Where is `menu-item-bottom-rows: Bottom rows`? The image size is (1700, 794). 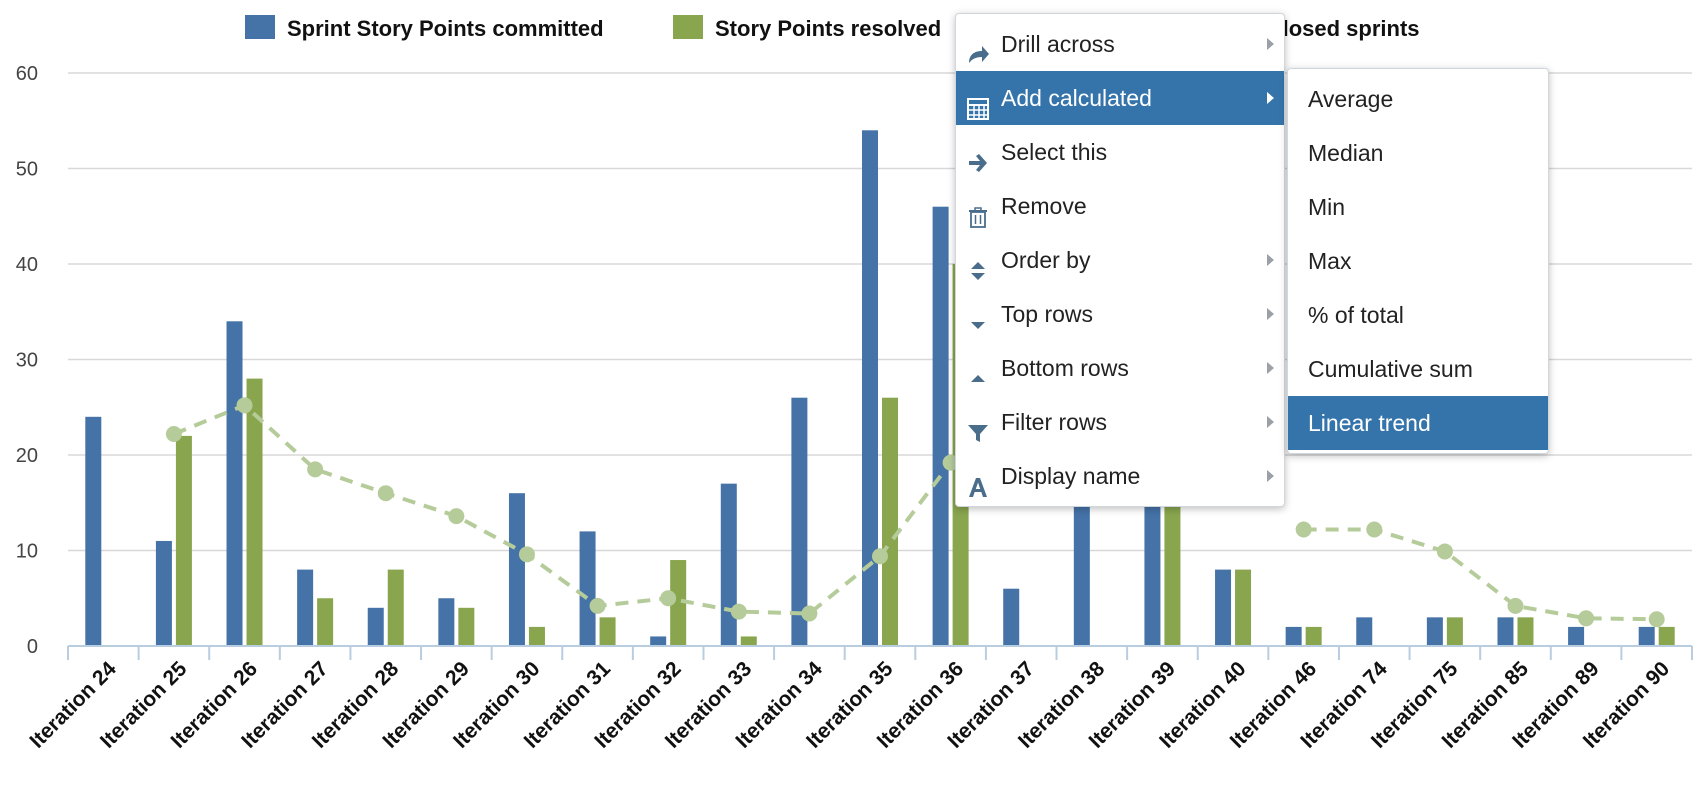
menu-item-bottom-rows: Bottom rows is located at coordinates (1120, 368).